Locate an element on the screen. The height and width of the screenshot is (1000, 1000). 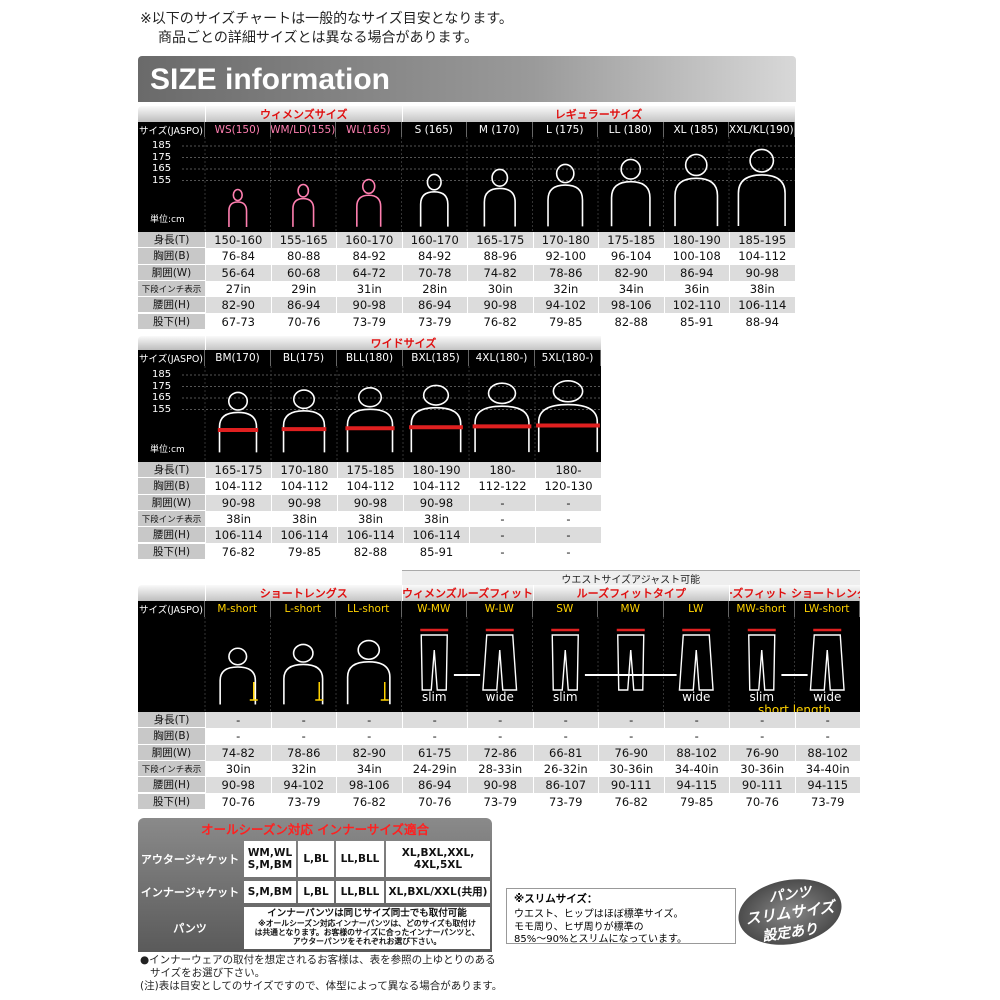
cell: 85-91 is located at coordinates (436, 551).